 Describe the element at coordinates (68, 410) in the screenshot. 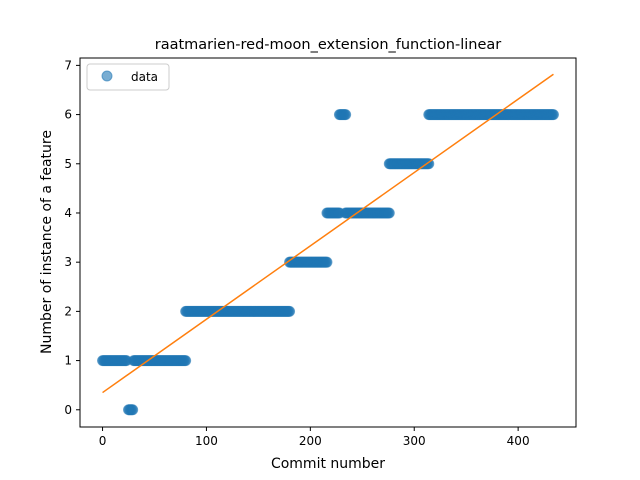

I see `y-tick-label: 0` at that location.